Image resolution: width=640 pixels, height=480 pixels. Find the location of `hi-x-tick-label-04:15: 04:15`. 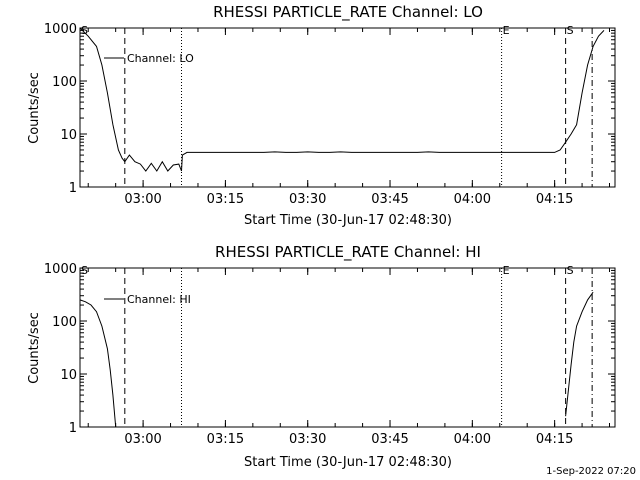

hi-x-tick-label-04:15: 04:15 is located at coordinates (554, 439).